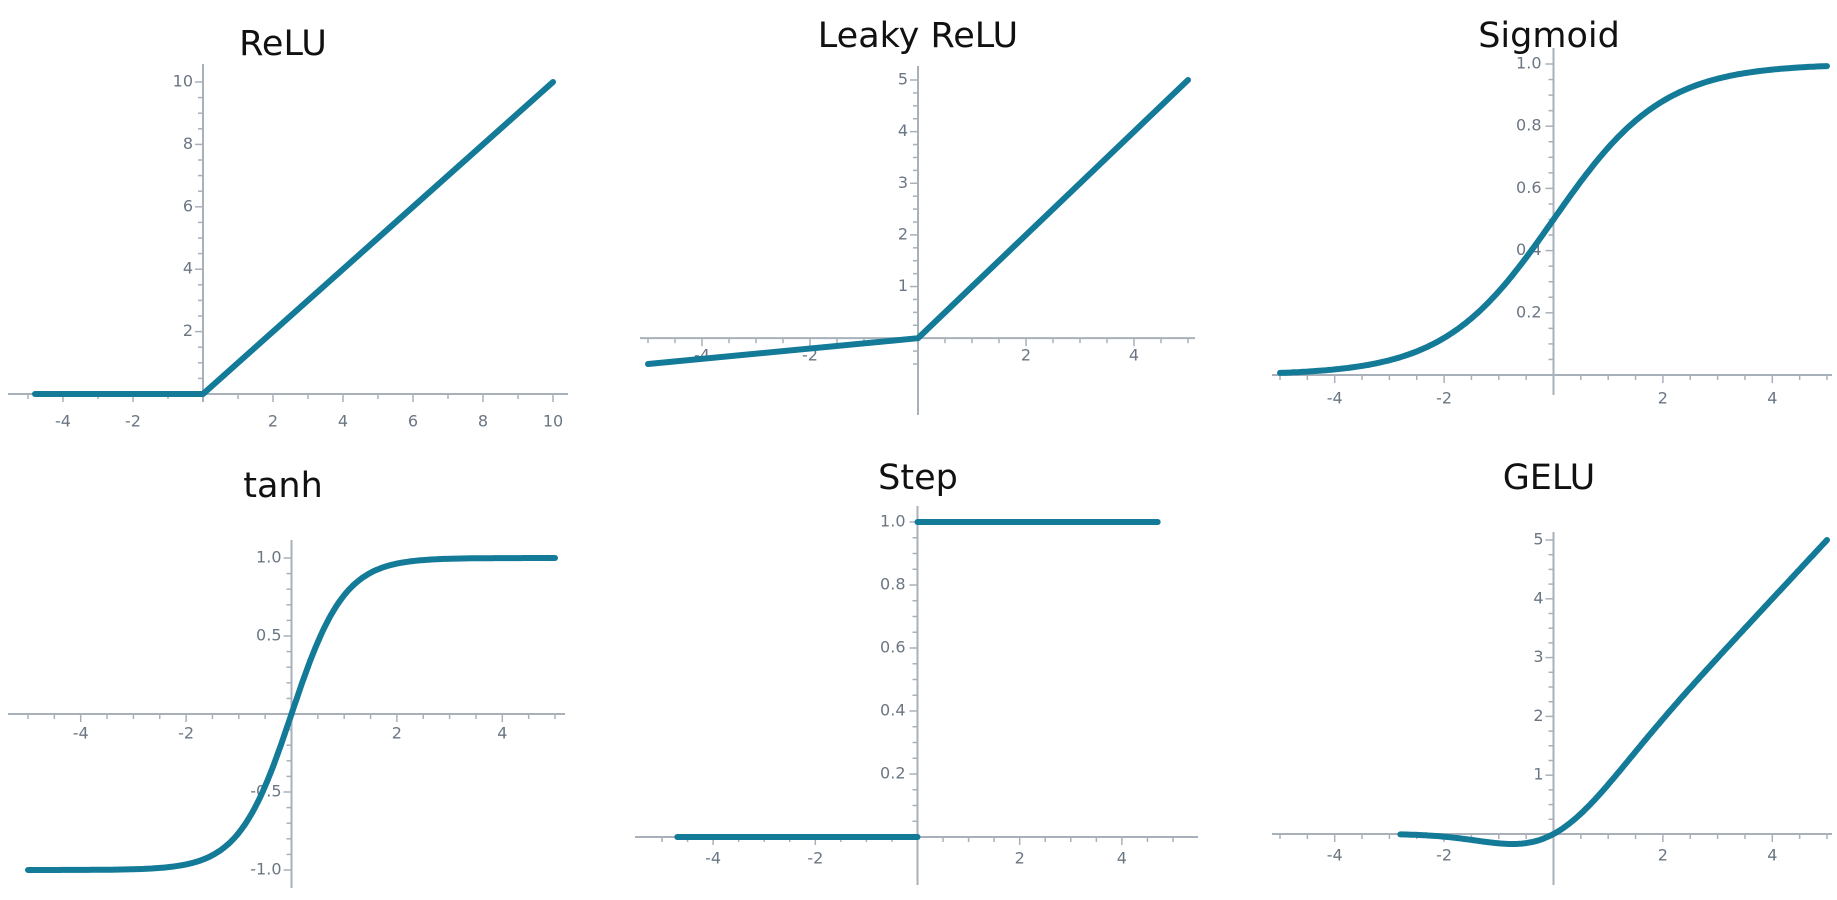 The image size is (1837, 900). Describe the element at coordinates (1613, 692) in the screenshot. I see `series-line-gelu` at that location.